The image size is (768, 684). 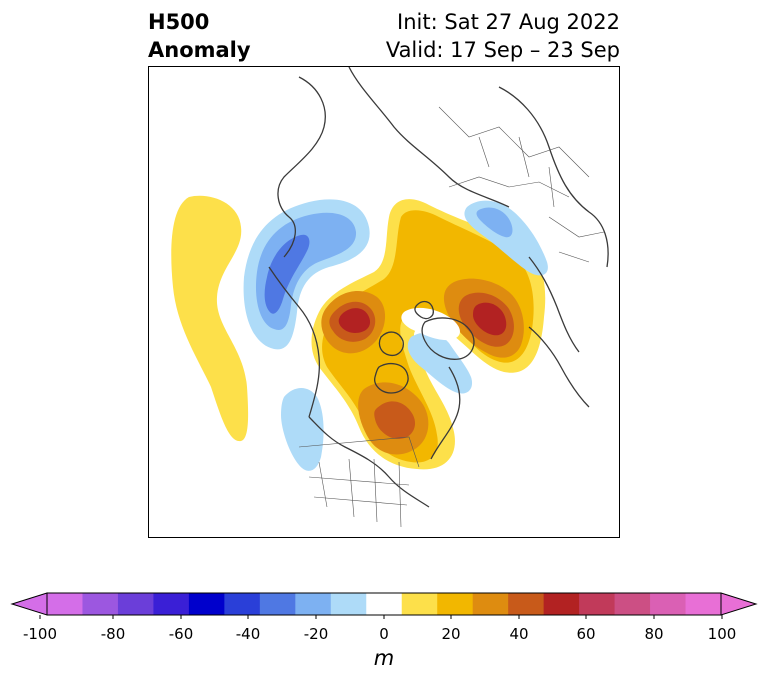 What do you see at coordinates (381, 617) in the screenshot?
I see `colorbar-ticks` at bounding box center [381, 617].